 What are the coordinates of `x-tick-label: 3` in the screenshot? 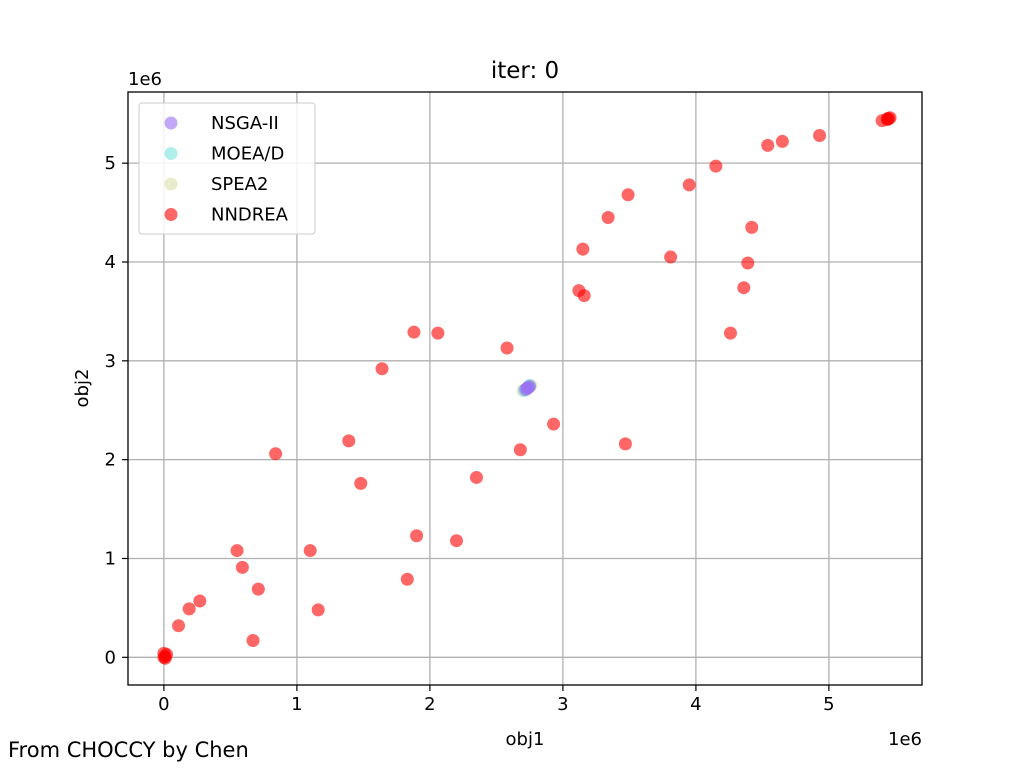 It's located at (562, 704).